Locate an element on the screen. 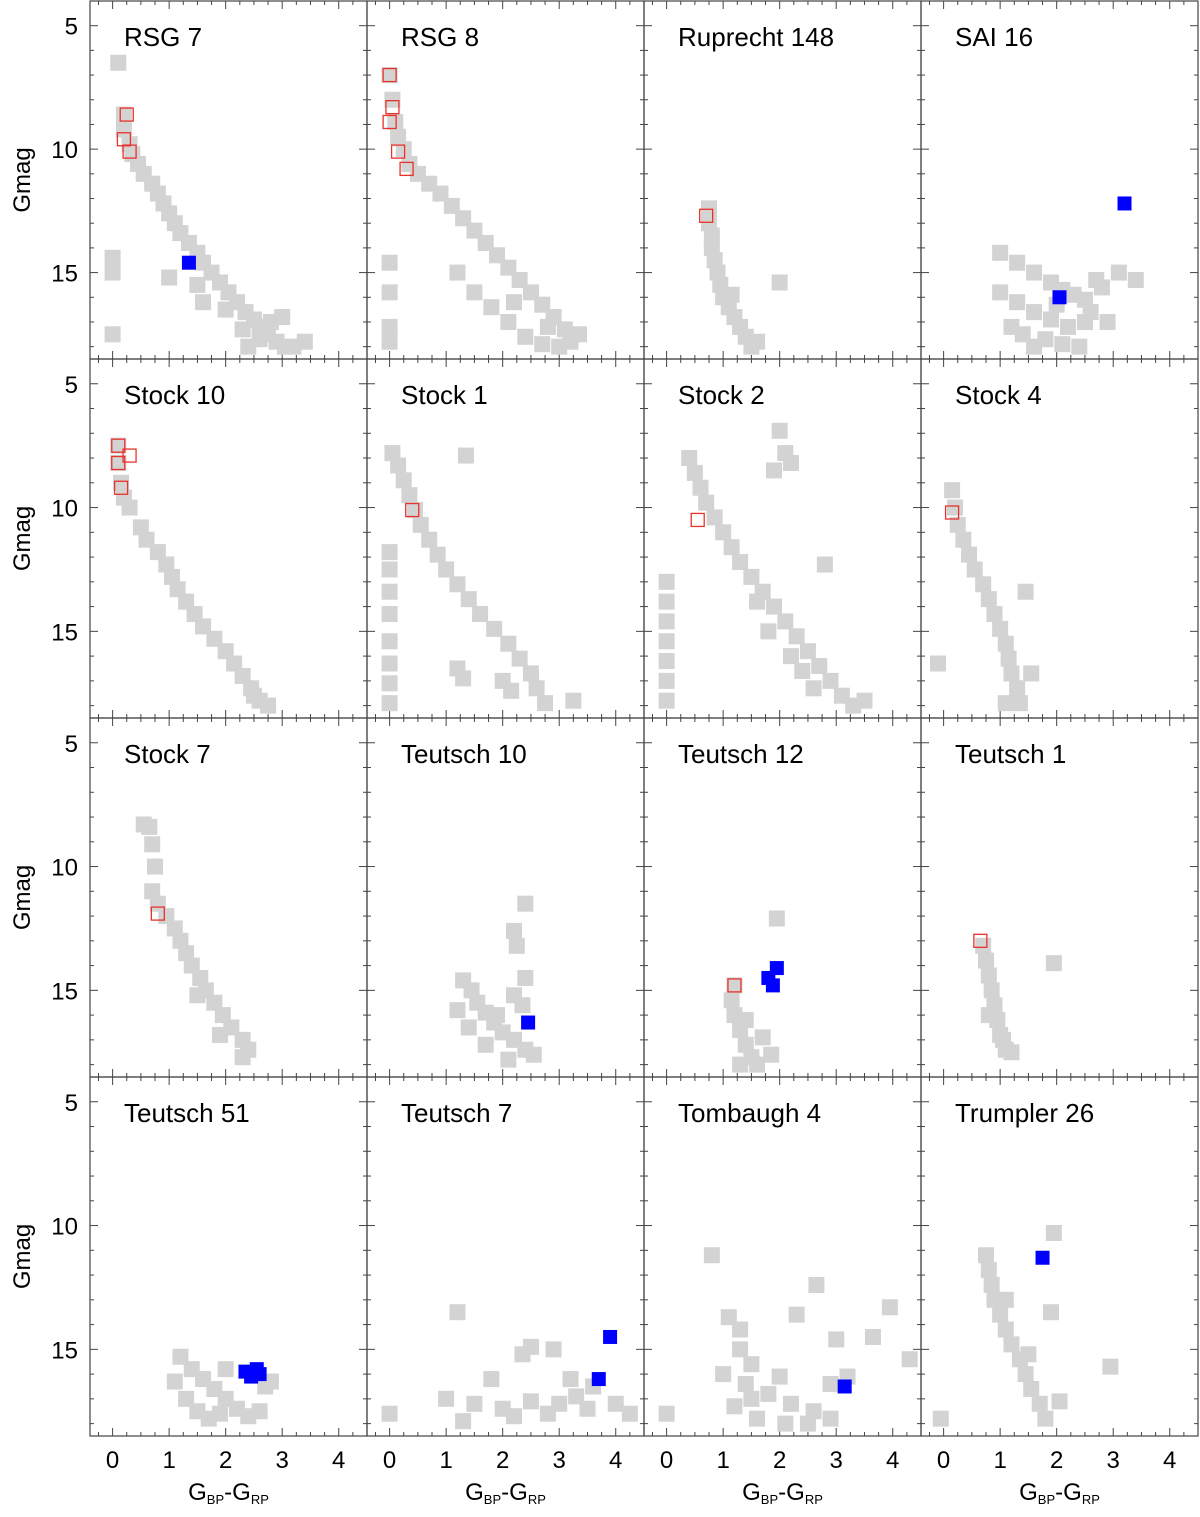  panel-title: Stock 7 is located at coordinates (167, 754).